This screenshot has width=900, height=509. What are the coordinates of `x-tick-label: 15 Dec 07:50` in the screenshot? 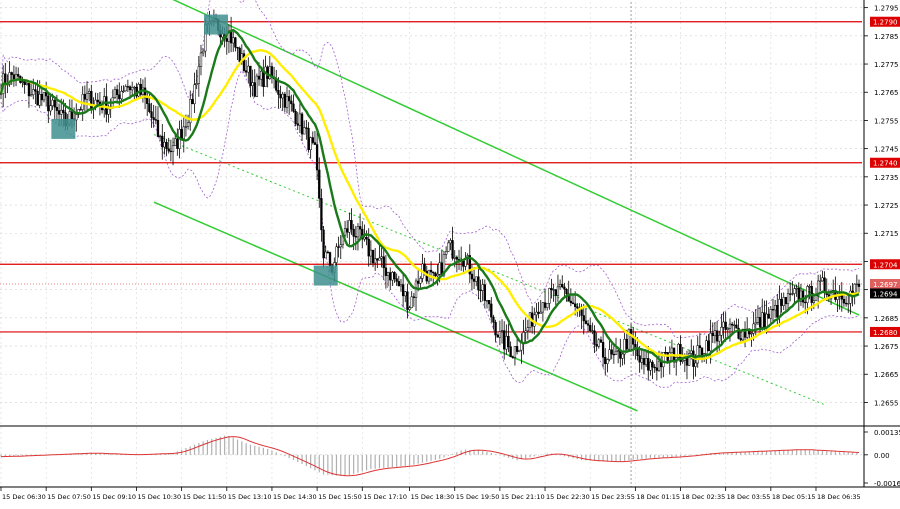 It's located at (69, 497).